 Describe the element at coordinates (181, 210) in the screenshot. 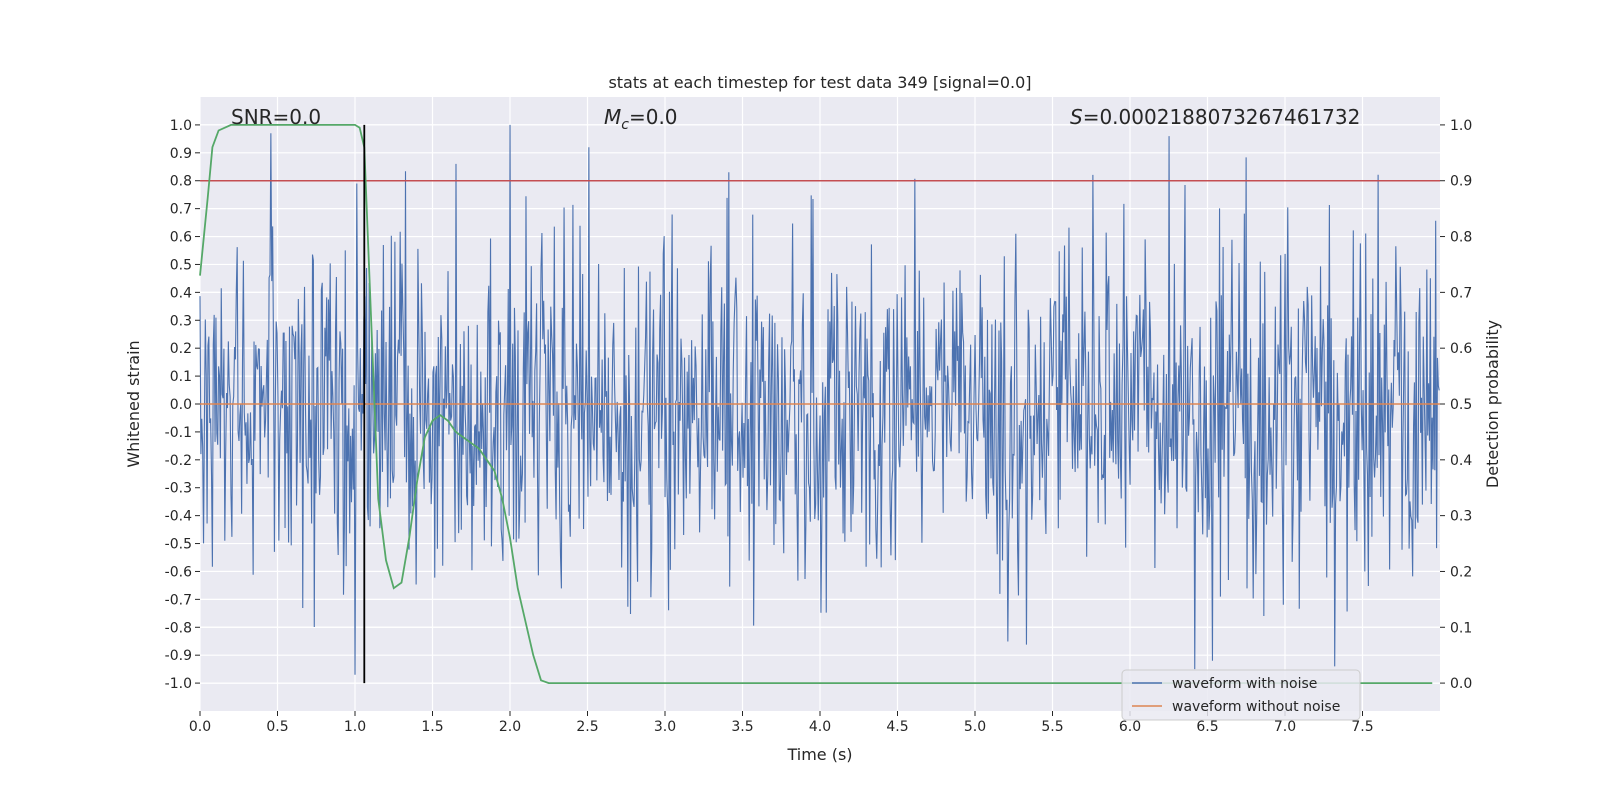

I see `y-tick-label: 0.7` at that location.